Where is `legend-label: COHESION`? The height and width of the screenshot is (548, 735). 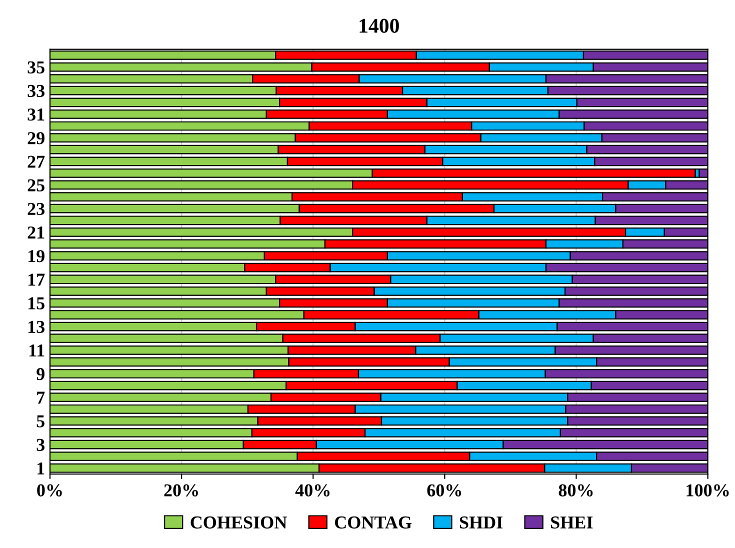 legend-label: COHESION is located at coordinates (238, 522).